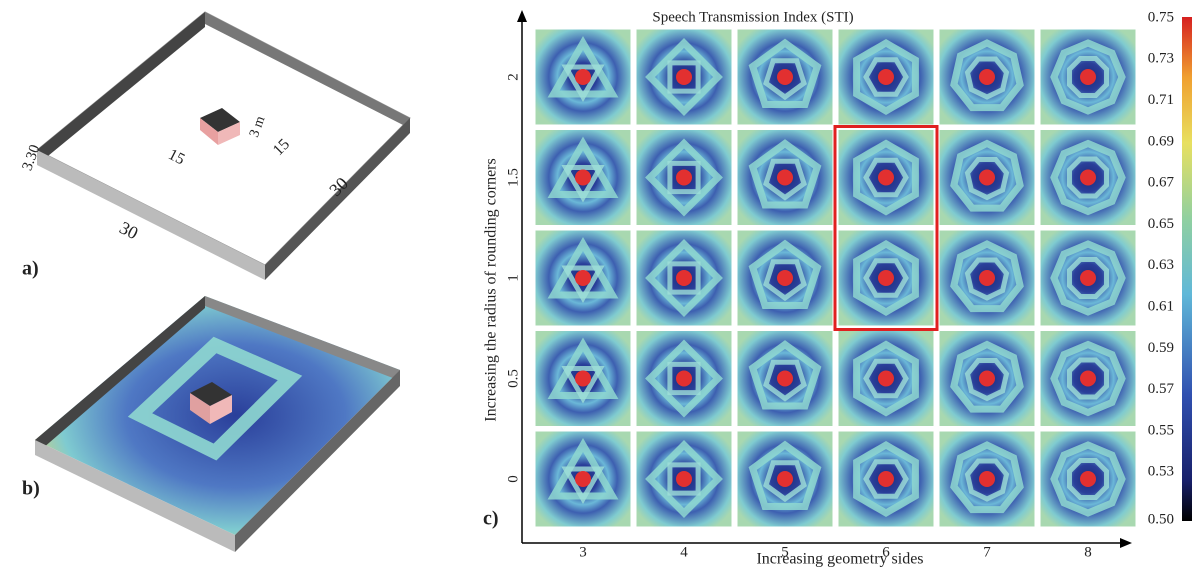  Describe the element at coordinates (1161, 100) in the screenshot. I see `colorbar-tick-label: 0.71` at that location.